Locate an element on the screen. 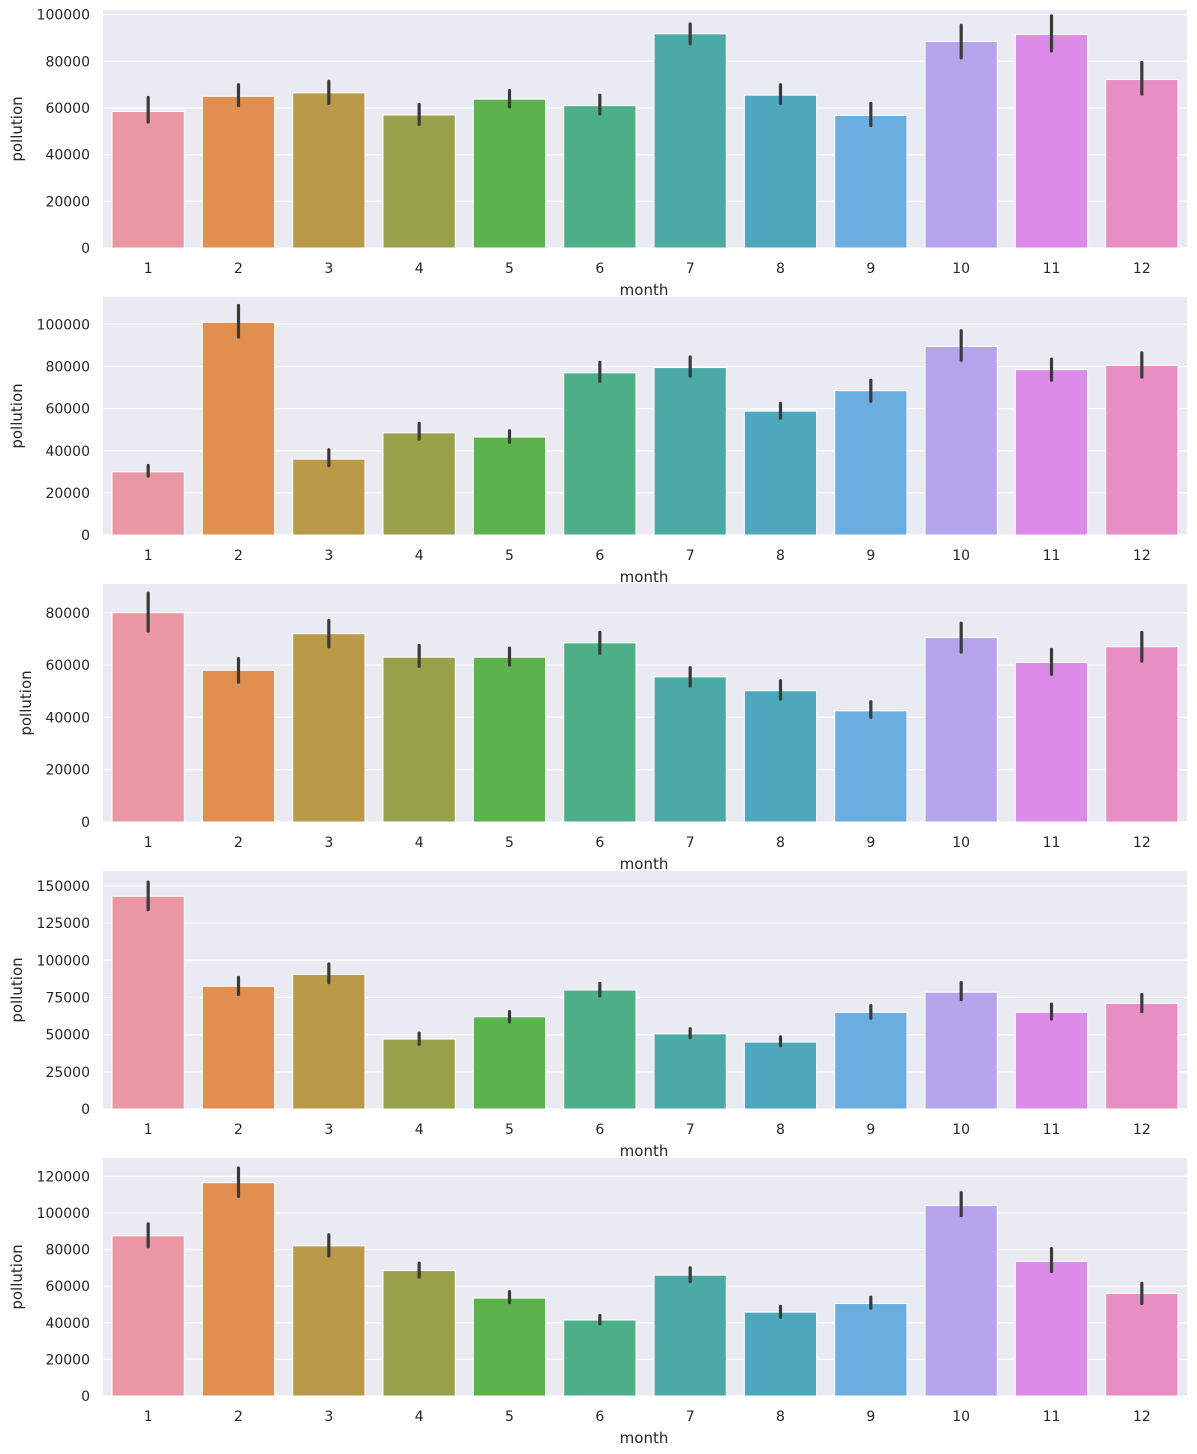 Image resolution: width=1197 pixels, height=1454 pixels. y-tick-label: 120000 is located at coordinates (63, 1177).